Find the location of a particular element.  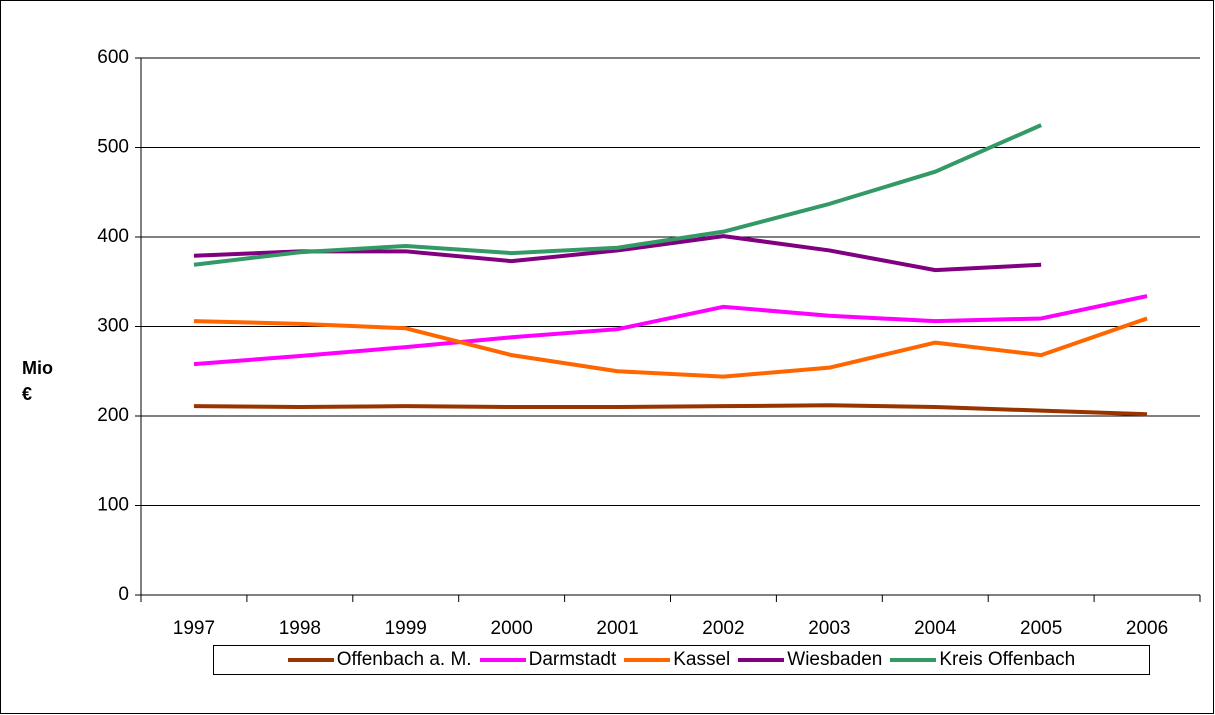

y-tick-label: 0 is located at coordinates (123, 594).